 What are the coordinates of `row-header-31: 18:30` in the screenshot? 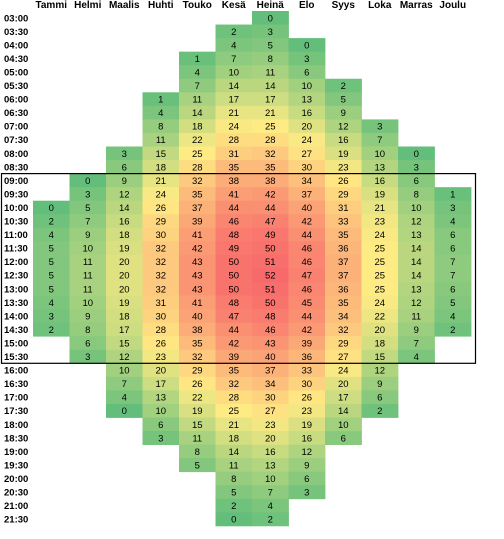 It's located at (16, 438).